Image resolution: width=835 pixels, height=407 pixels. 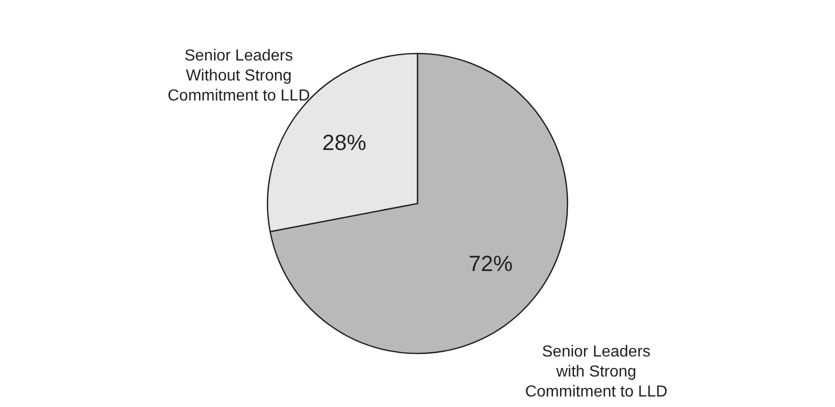 What do you see at coordinates (596, 371) in the screenshot?
I see `slice-label: Senior Leaders with Strong Commitment to LLD` at bounding box center [596, 371].